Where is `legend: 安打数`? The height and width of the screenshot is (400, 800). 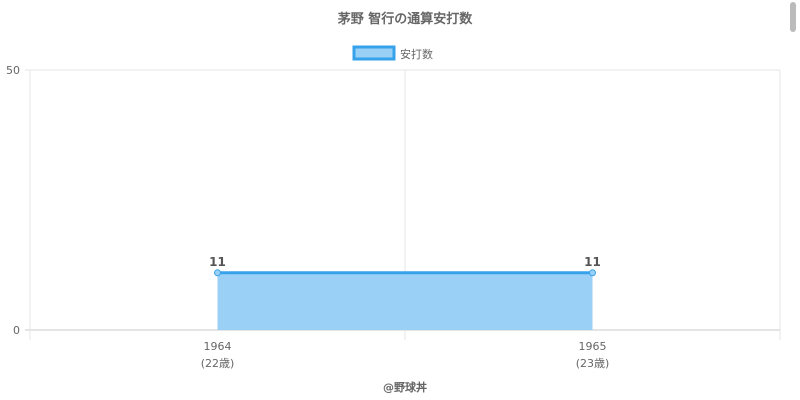
legend: 安打数 is located at coordinates (392, 53).